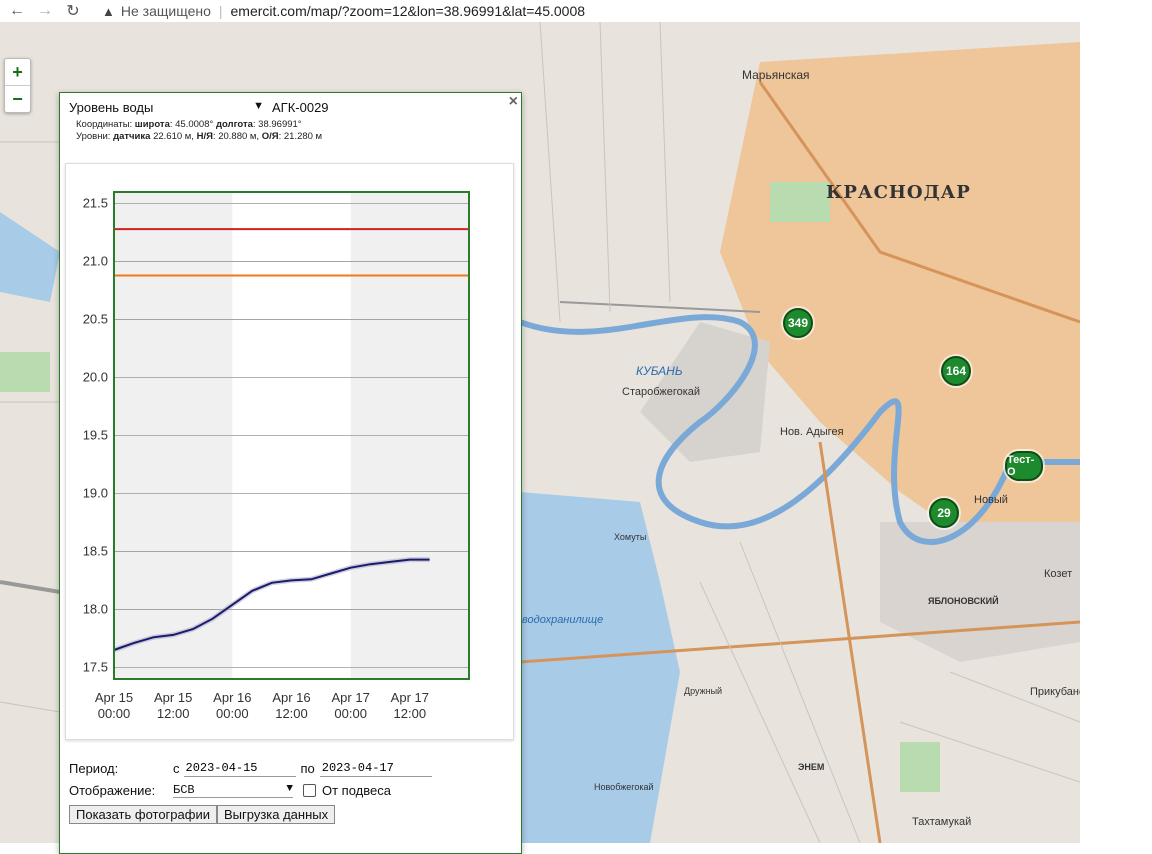  Describe the element at coordinates (963, 601) in the screenshot. I see `place-label-yablonovsky: ЯБЛОНОВСКИЙ` at that location.